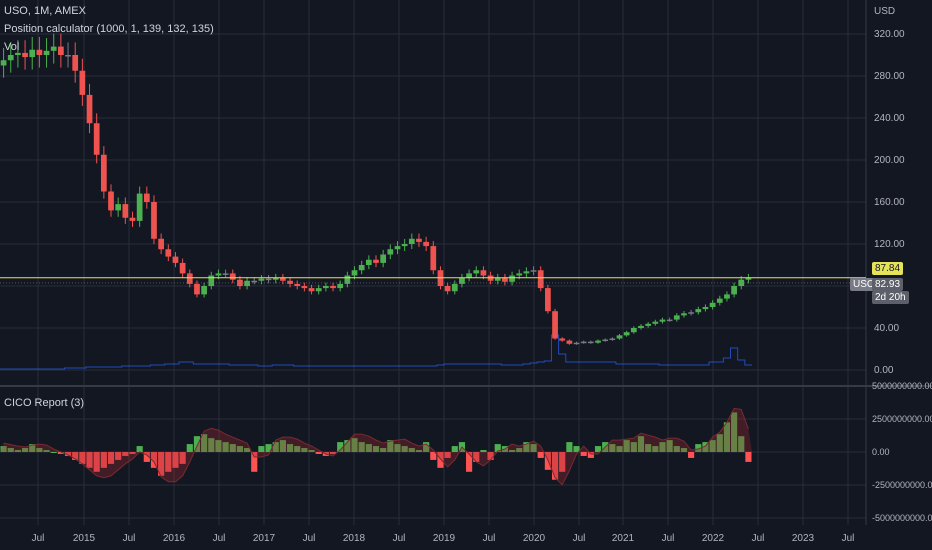 Image resolution: width=932 pixels, height=550 pixels. I want to click on price-tick-label: 240.00, so click(889, 118).